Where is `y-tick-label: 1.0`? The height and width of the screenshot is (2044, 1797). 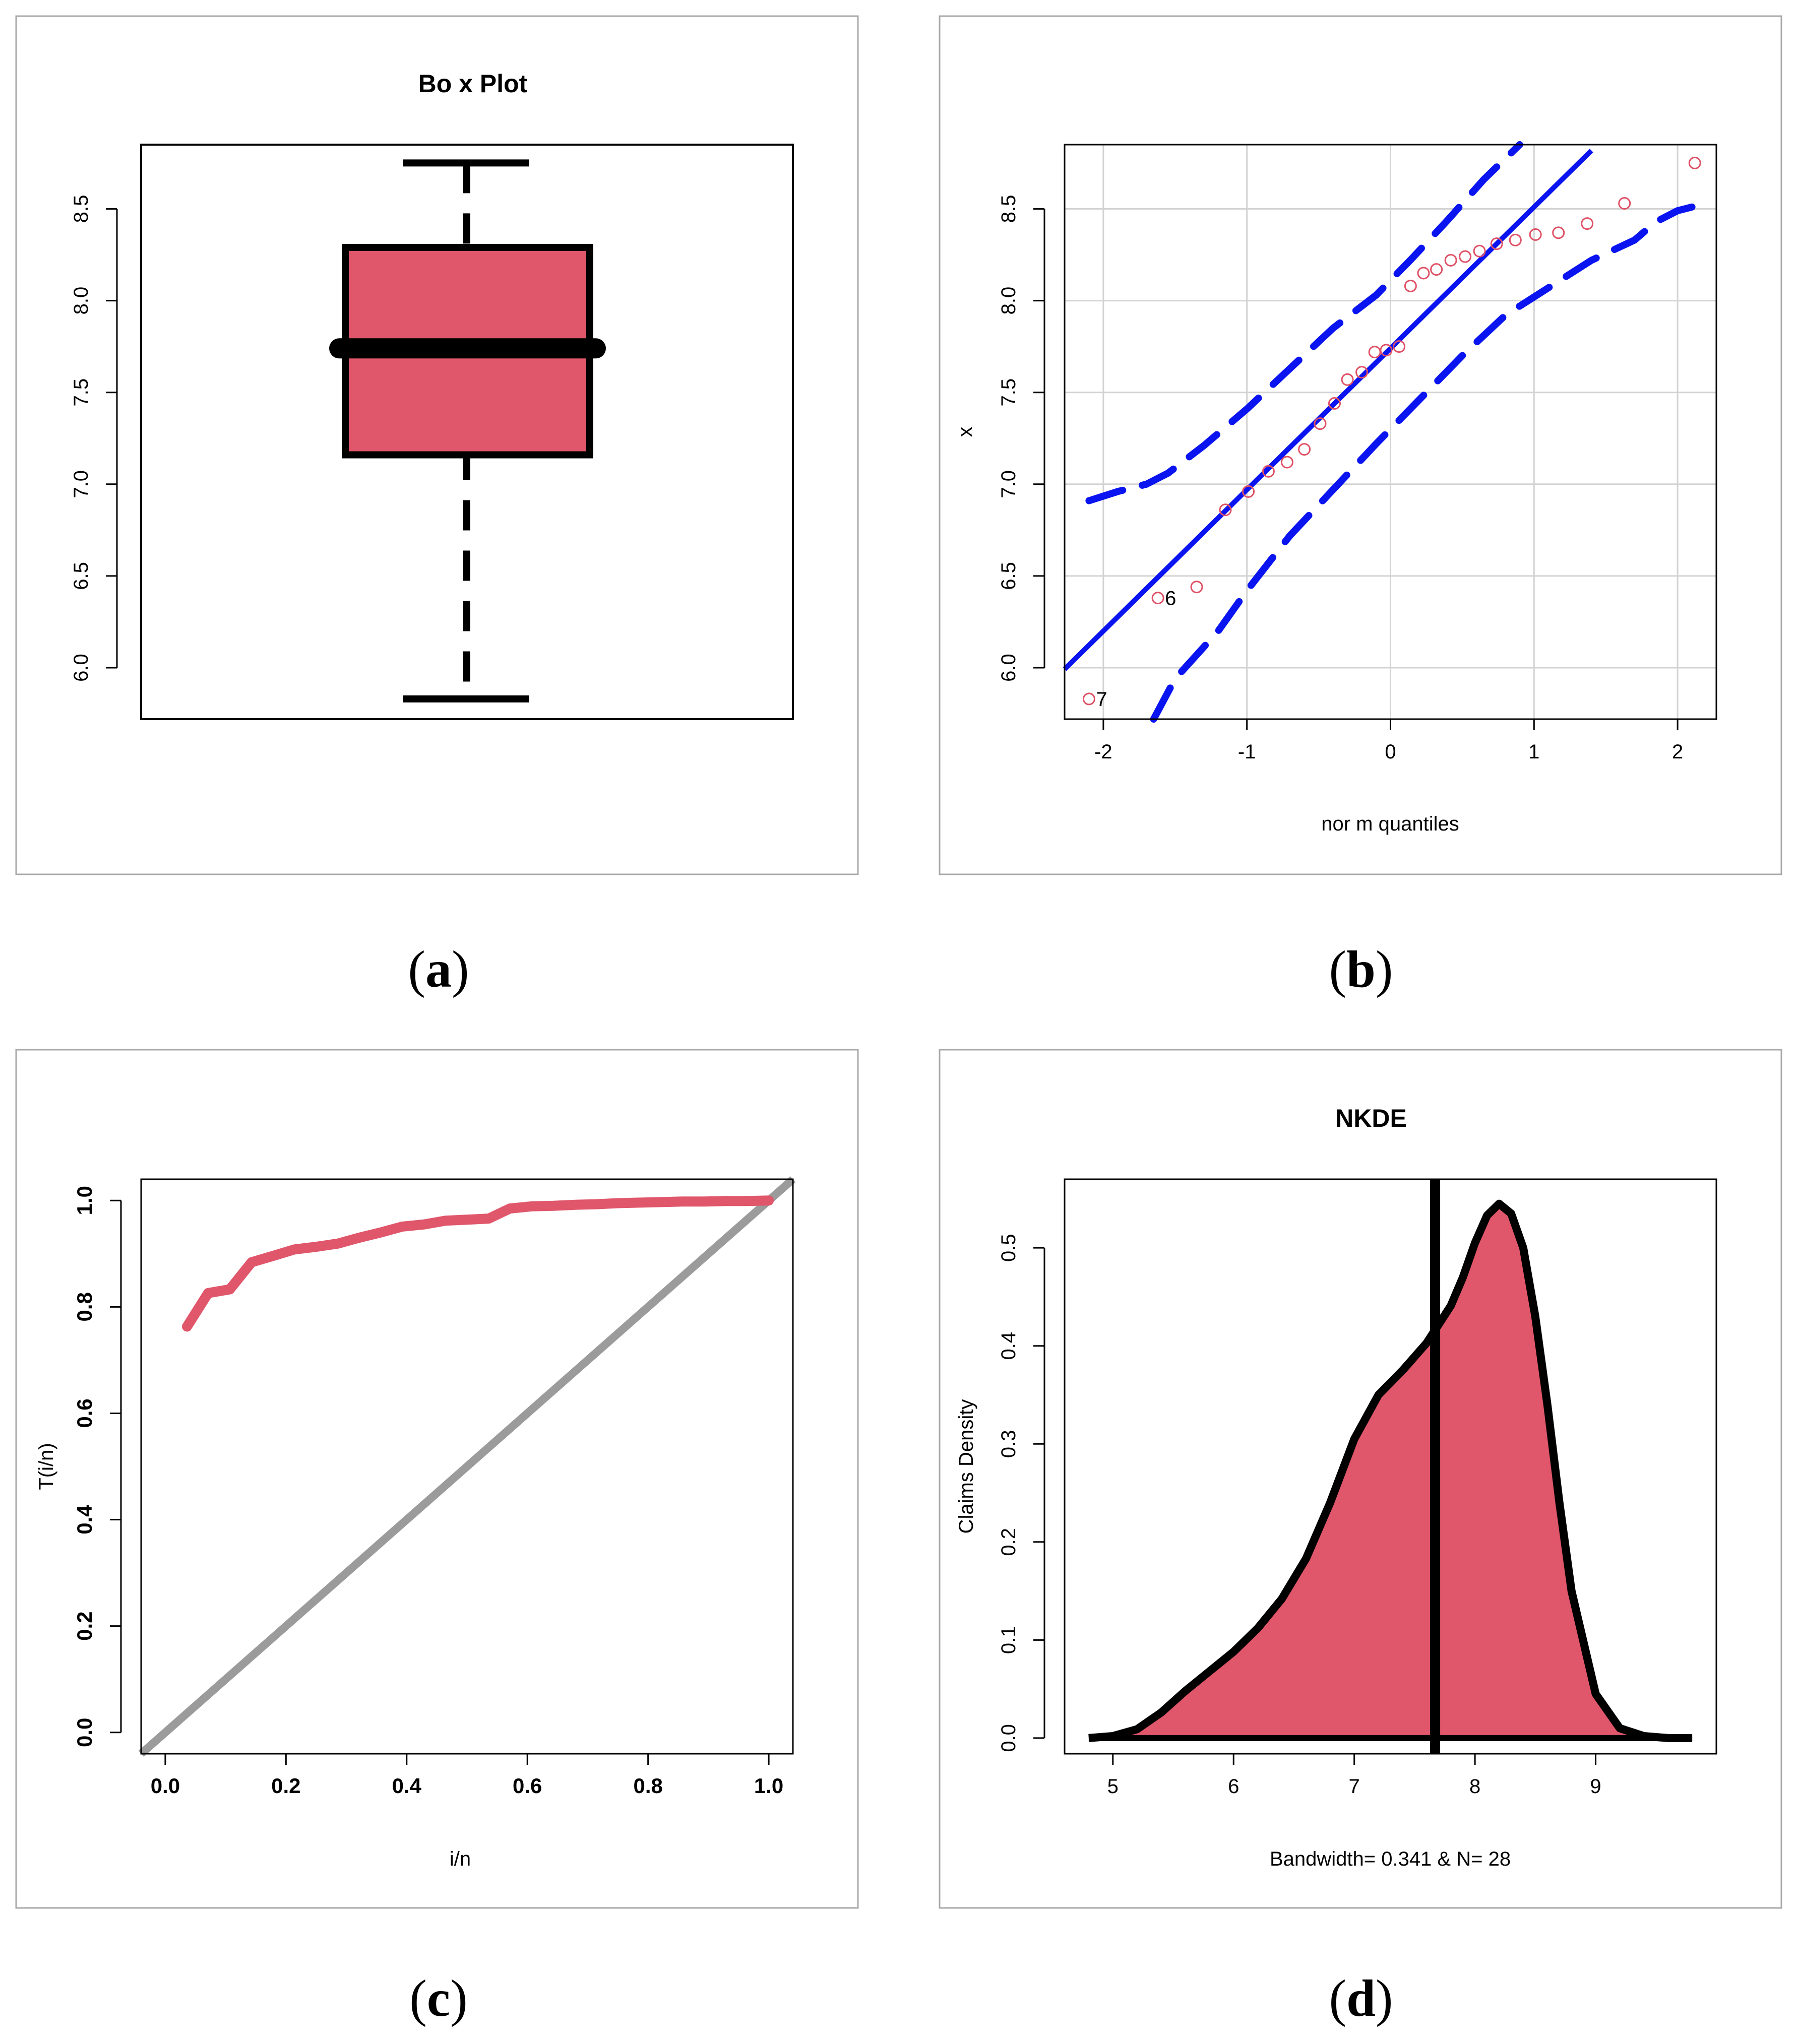
y-tick-label: 1.0 is located at coordinates (84, 1201).